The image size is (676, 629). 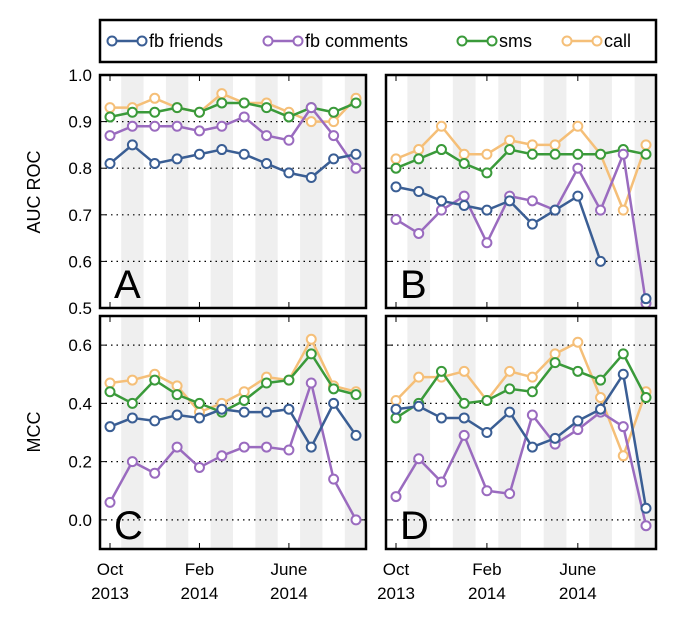 What do you see at coordinates (80, 403) in the screenshot?
I see `ytick-label: 0.4` at bounding box center [80, 403].